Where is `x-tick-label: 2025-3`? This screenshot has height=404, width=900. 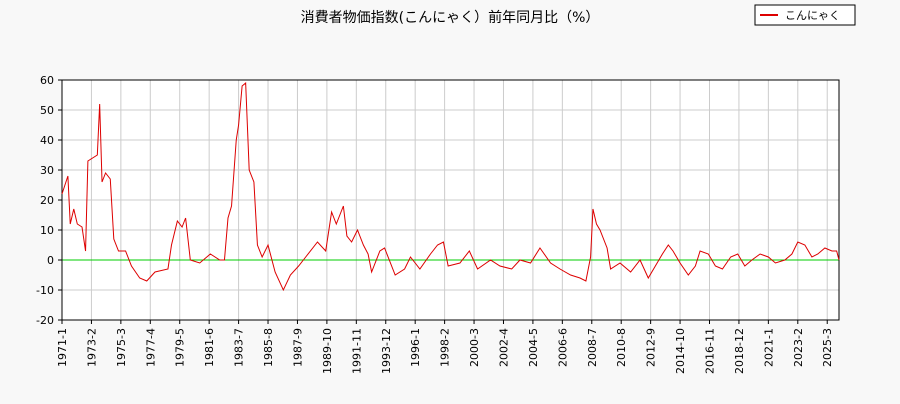 x-tick-label: 2025-3 is located at coordinates (827, 347).